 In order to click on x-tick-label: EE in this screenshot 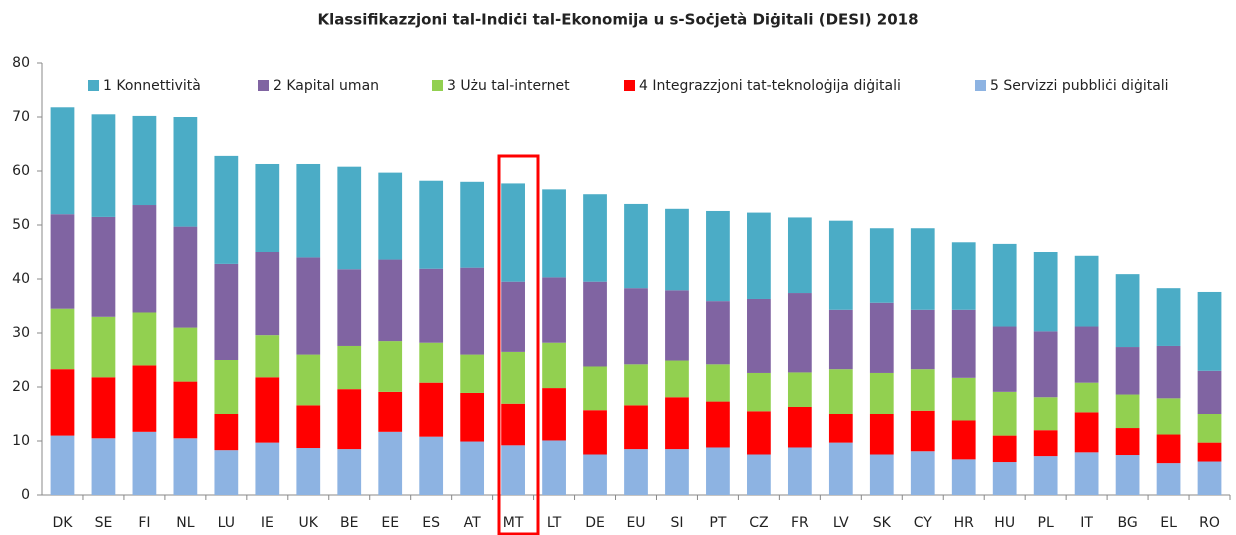, I will do `click(390, 523)`.